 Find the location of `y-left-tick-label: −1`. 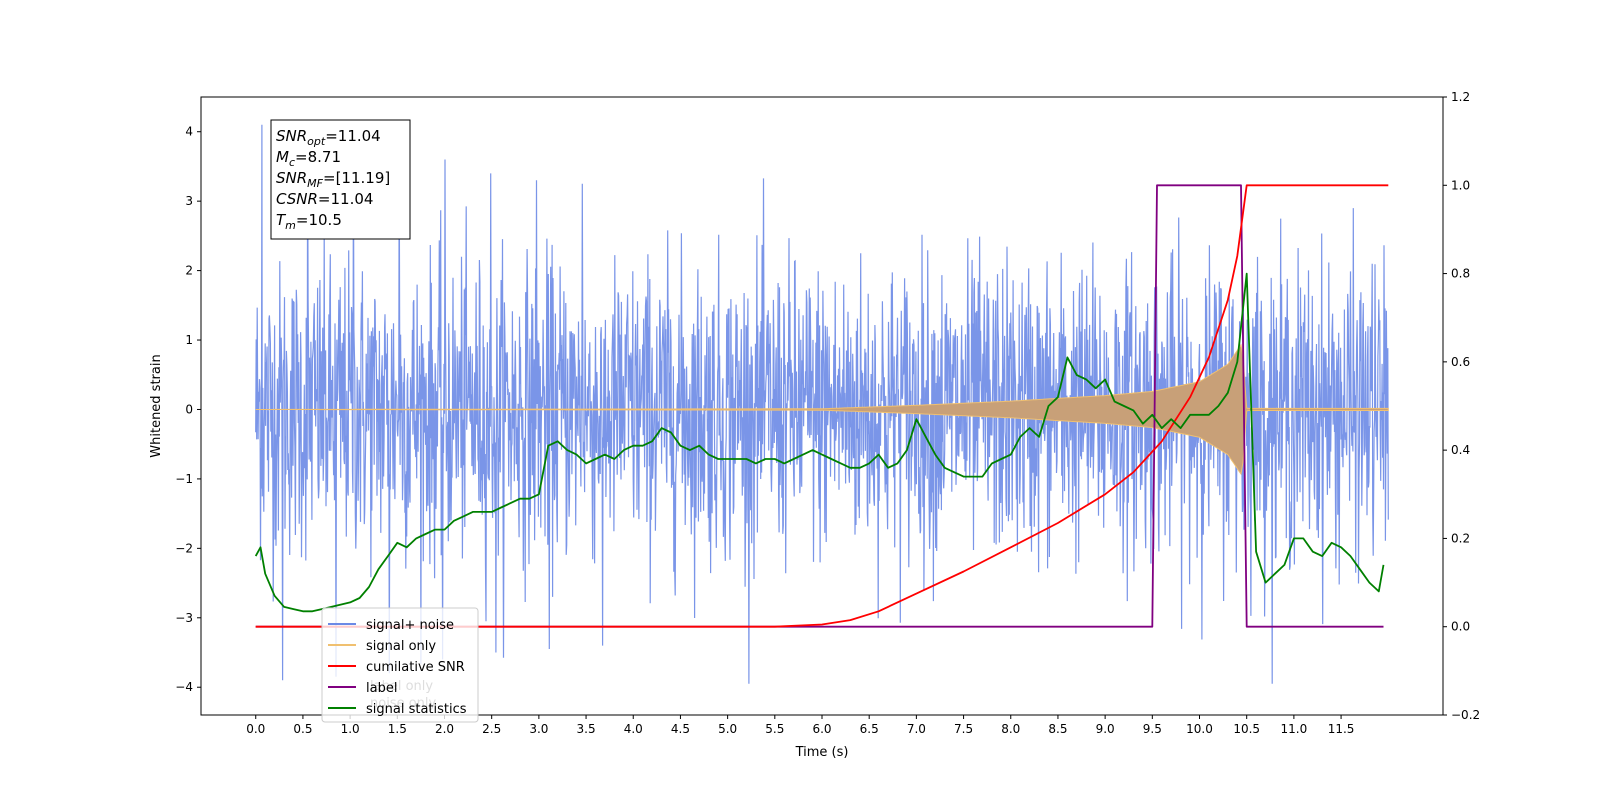

y-left-tick-label: −1 is located at coordinates (184, 479).